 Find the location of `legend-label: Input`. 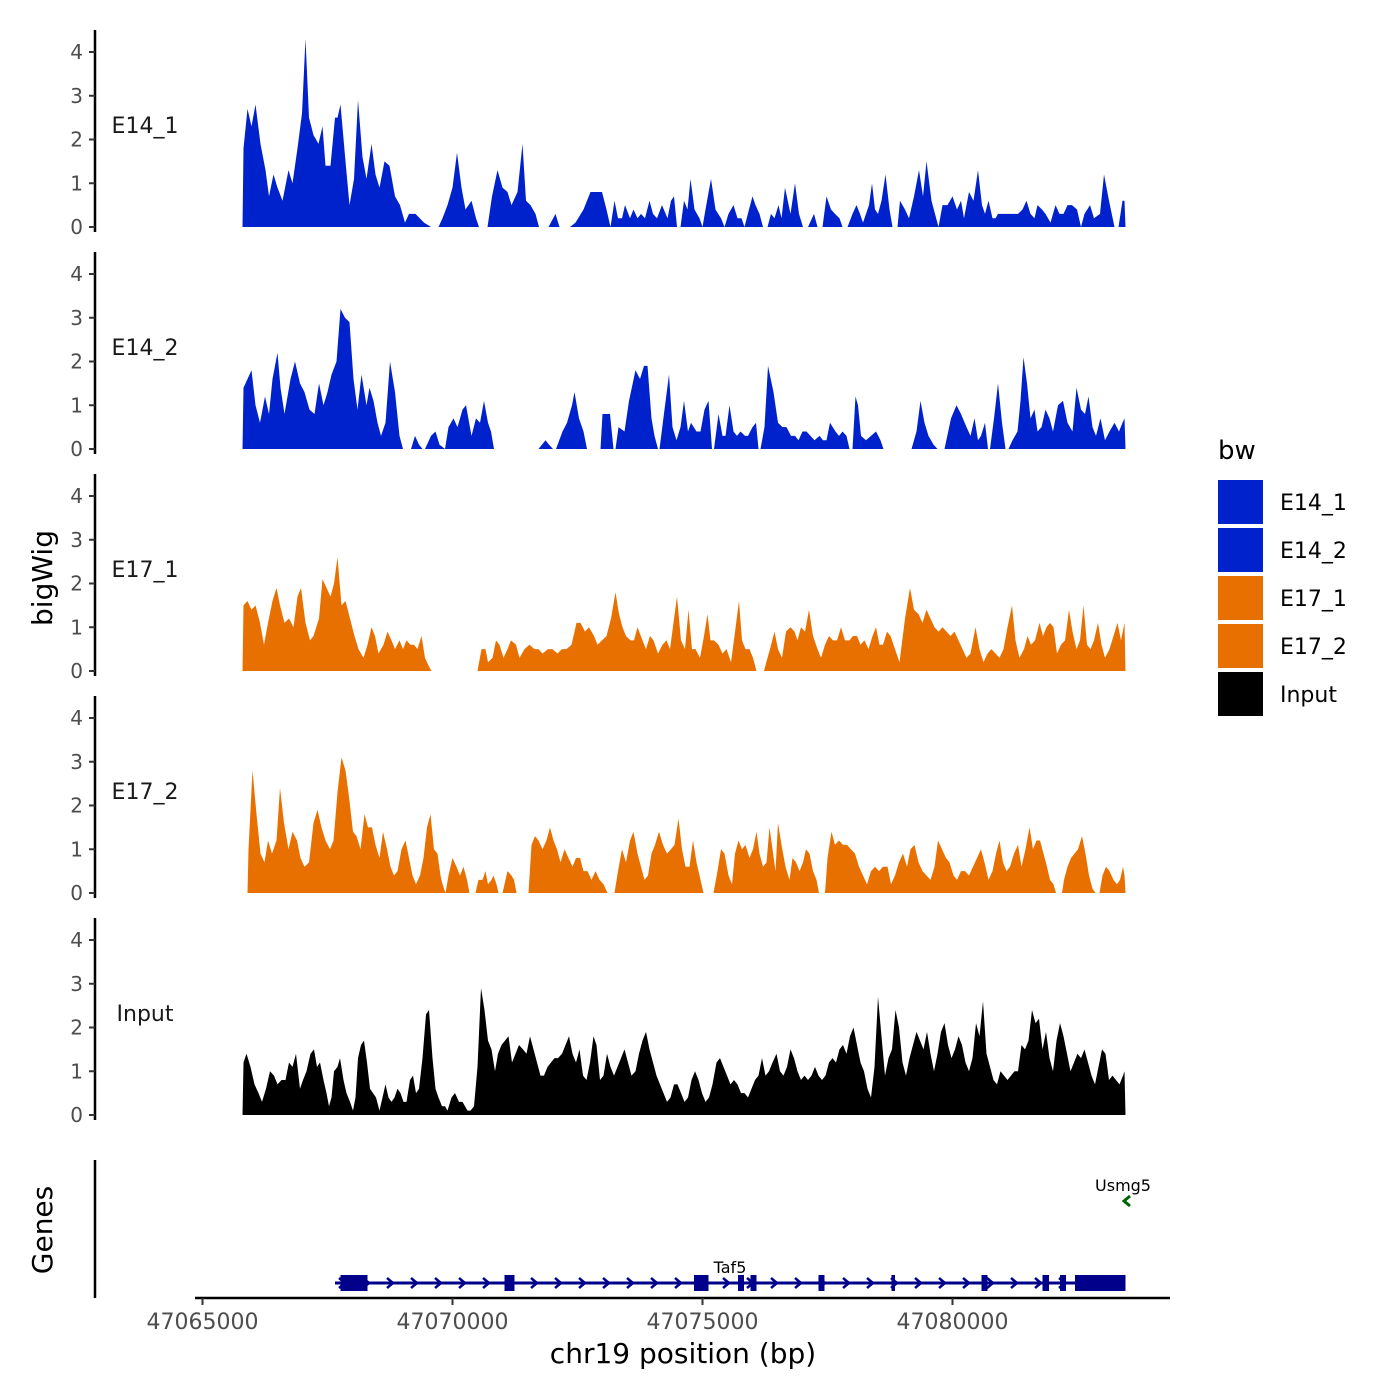

legend-label: Input is located at coordinates (1308, 695).